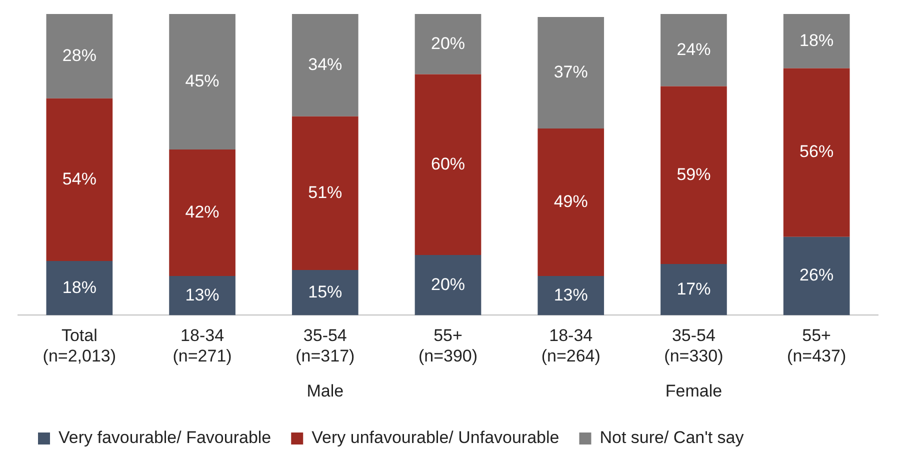 The width and height of the screenshot is (900, 475). I want to click on legend-label: Very unfavourable/ Unfavourable, so click(436, 438).